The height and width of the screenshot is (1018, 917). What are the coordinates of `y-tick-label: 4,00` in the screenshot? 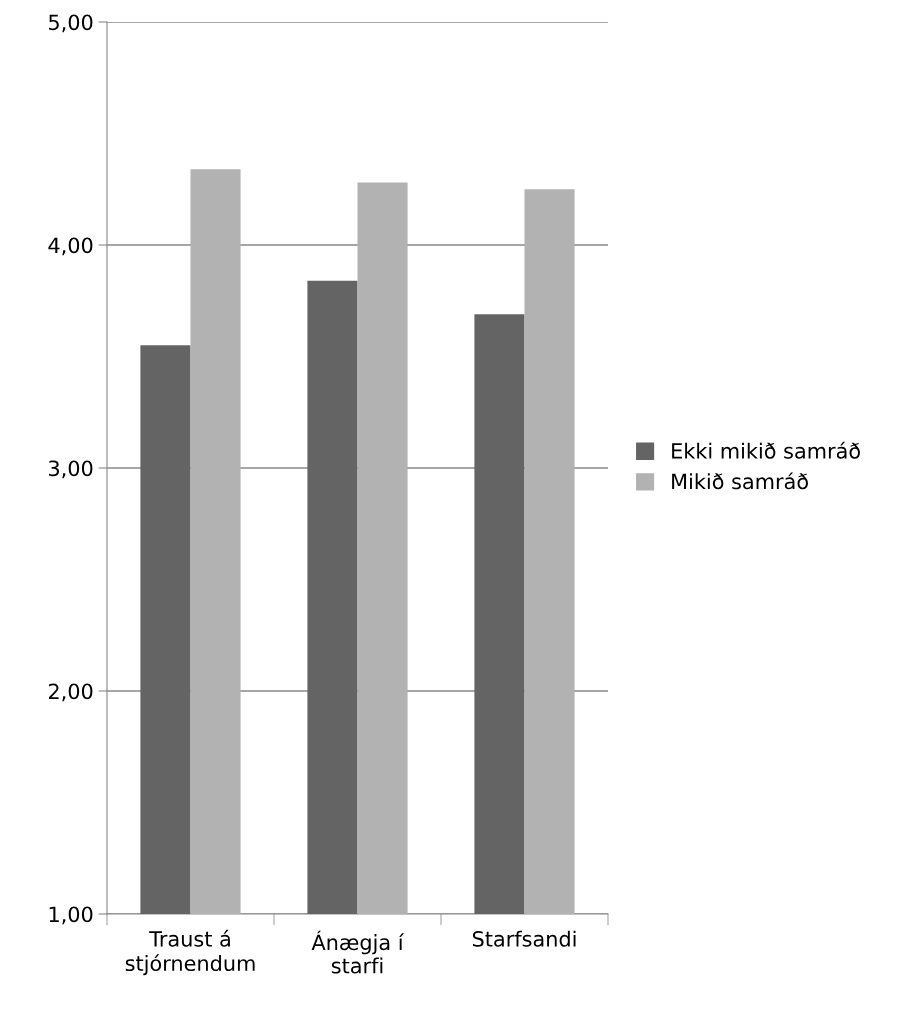 It's located at (70, 246).